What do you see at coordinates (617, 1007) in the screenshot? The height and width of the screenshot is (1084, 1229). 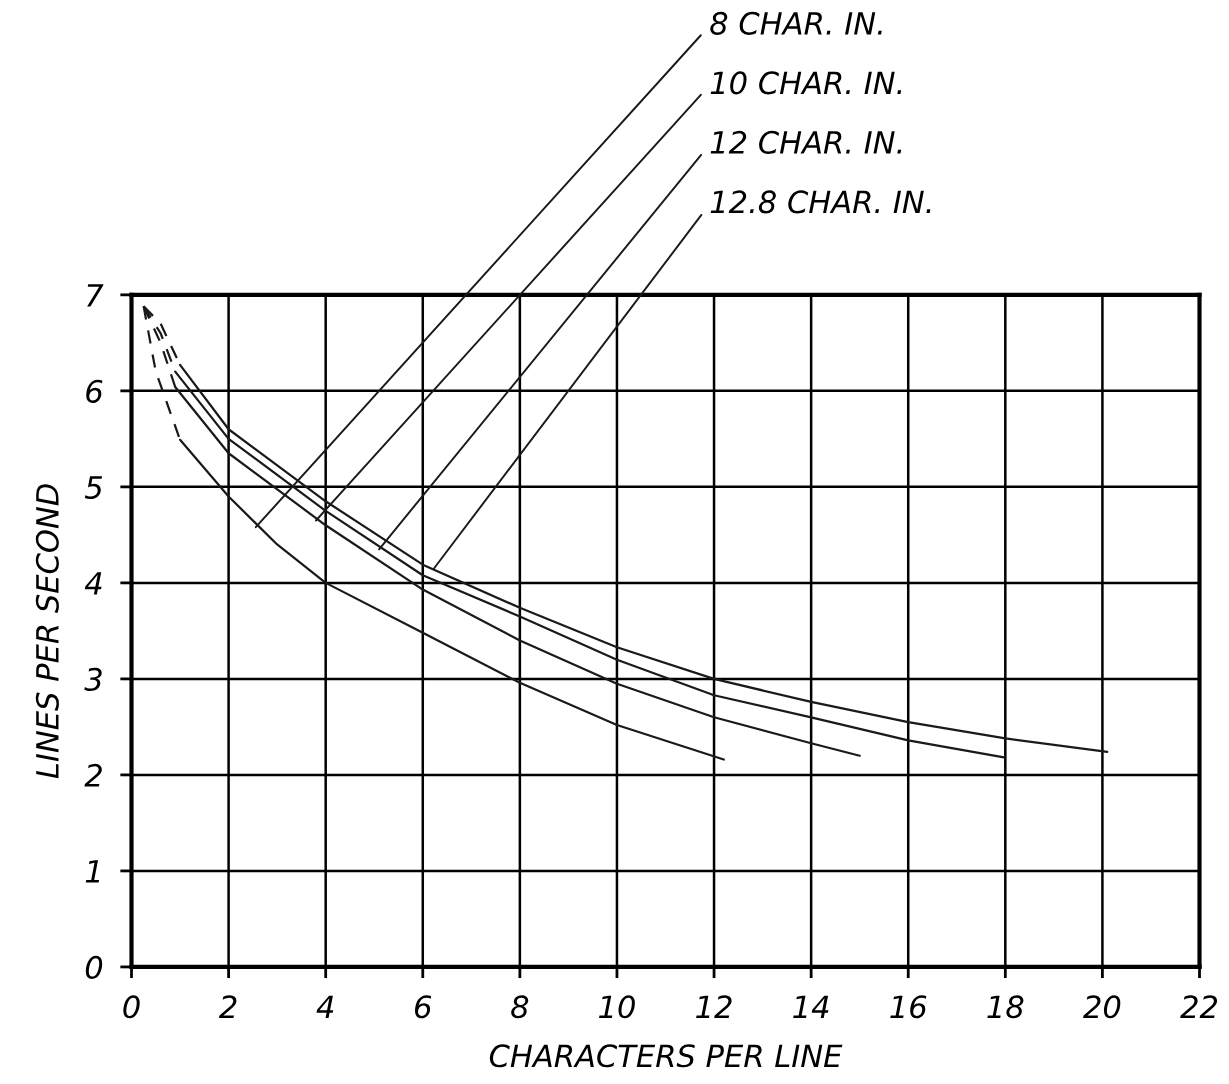 I see `x-tick-label: 10` at bounding box center [617, 1007].